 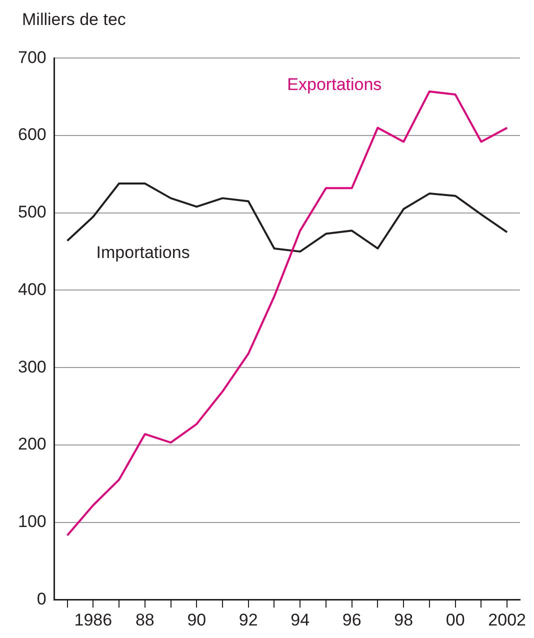 What do you see at coordinates (32, 289) in the screenshot?
I see `y-tick-label: 400` at bounding box center [32, 289].